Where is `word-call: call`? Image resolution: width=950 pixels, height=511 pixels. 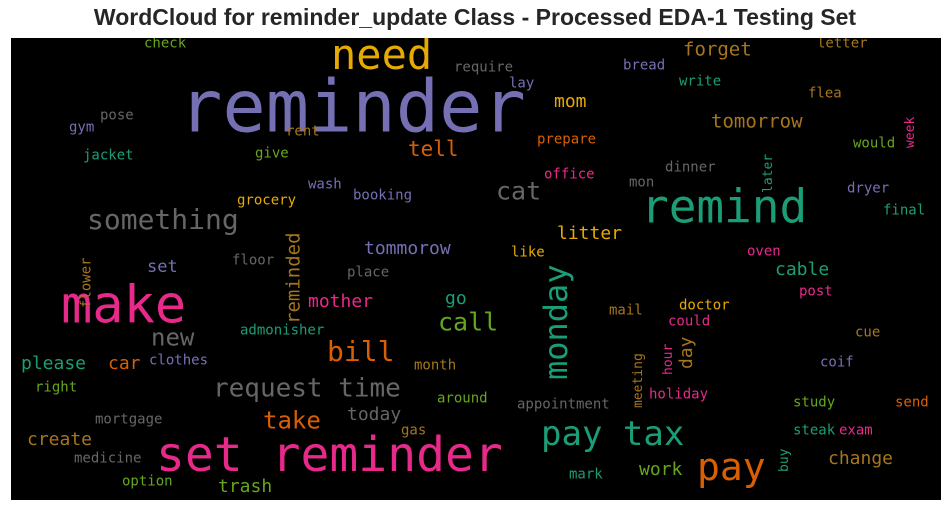 word-call: call is located at coordinates (468, 321).